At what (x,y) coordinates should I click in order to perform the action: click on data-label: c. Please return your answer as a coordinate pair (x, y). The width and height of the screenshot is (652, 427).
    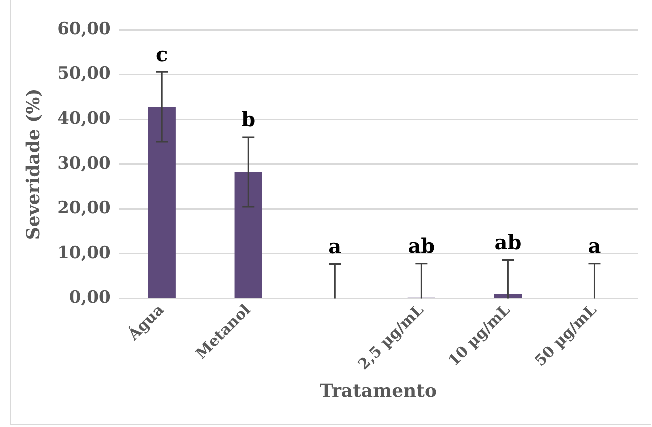
    Looking at the image, I should click on (162, 54).